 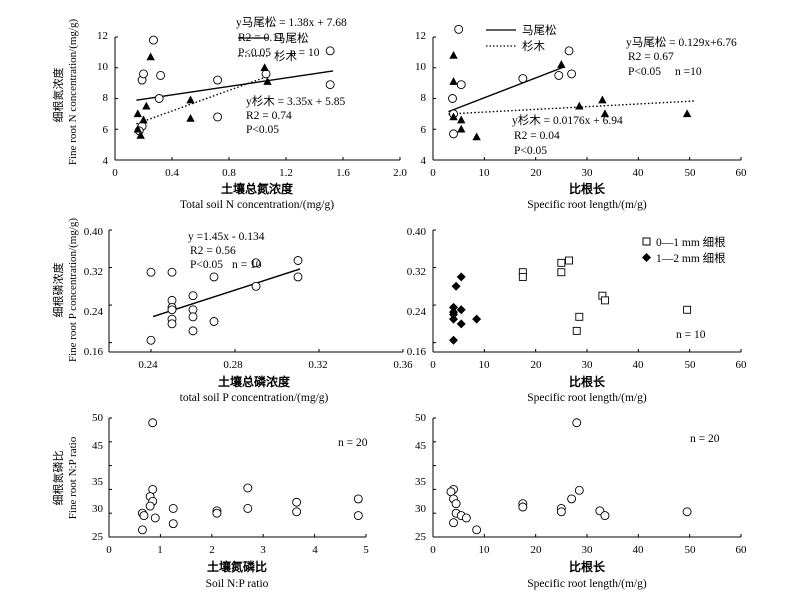 What do you see at coordinates (681, 42) in the screenshot?
I see `equation: y马尾松 = 0.129x+6.76` at bounding box center [681, 42].